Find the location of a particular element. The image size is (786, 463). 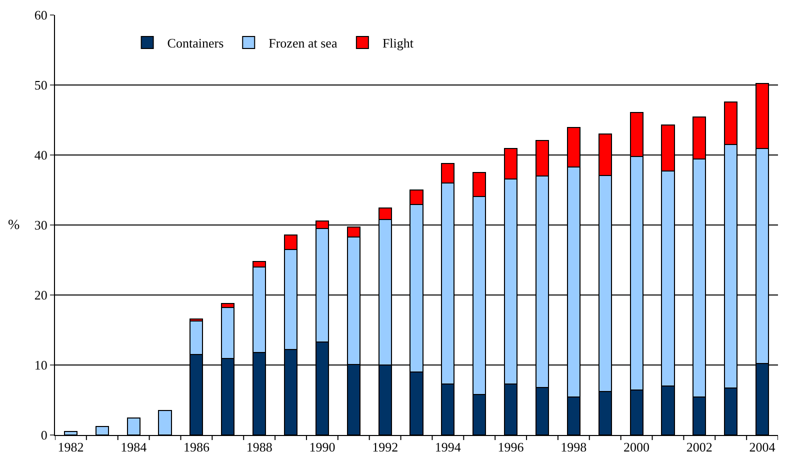

legend-label: Frozen at sea is located at coordinates (303, 43).